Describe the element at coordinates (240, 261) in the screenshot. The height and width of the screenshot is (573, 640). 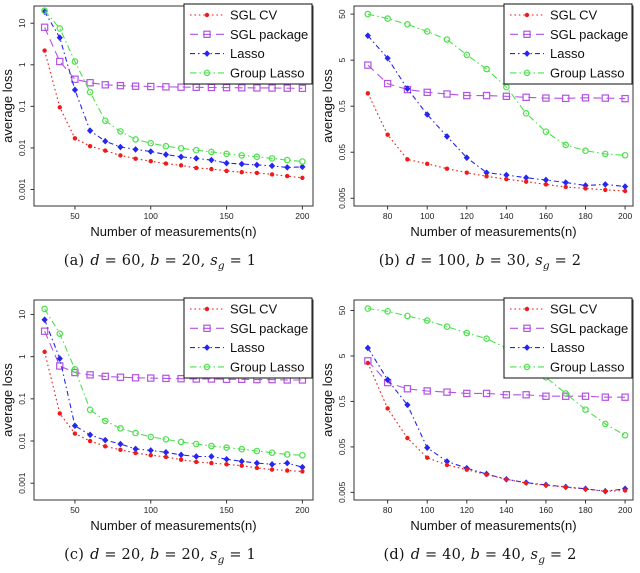
I see `caption-segment: = 1` at that location.